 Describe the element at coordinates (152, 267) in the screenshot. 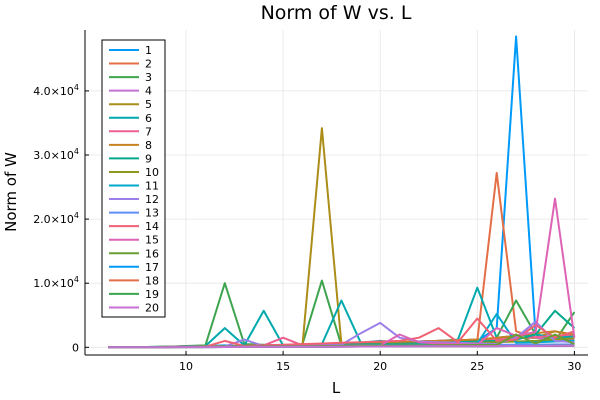

I see `legend-label: 17` at that location.